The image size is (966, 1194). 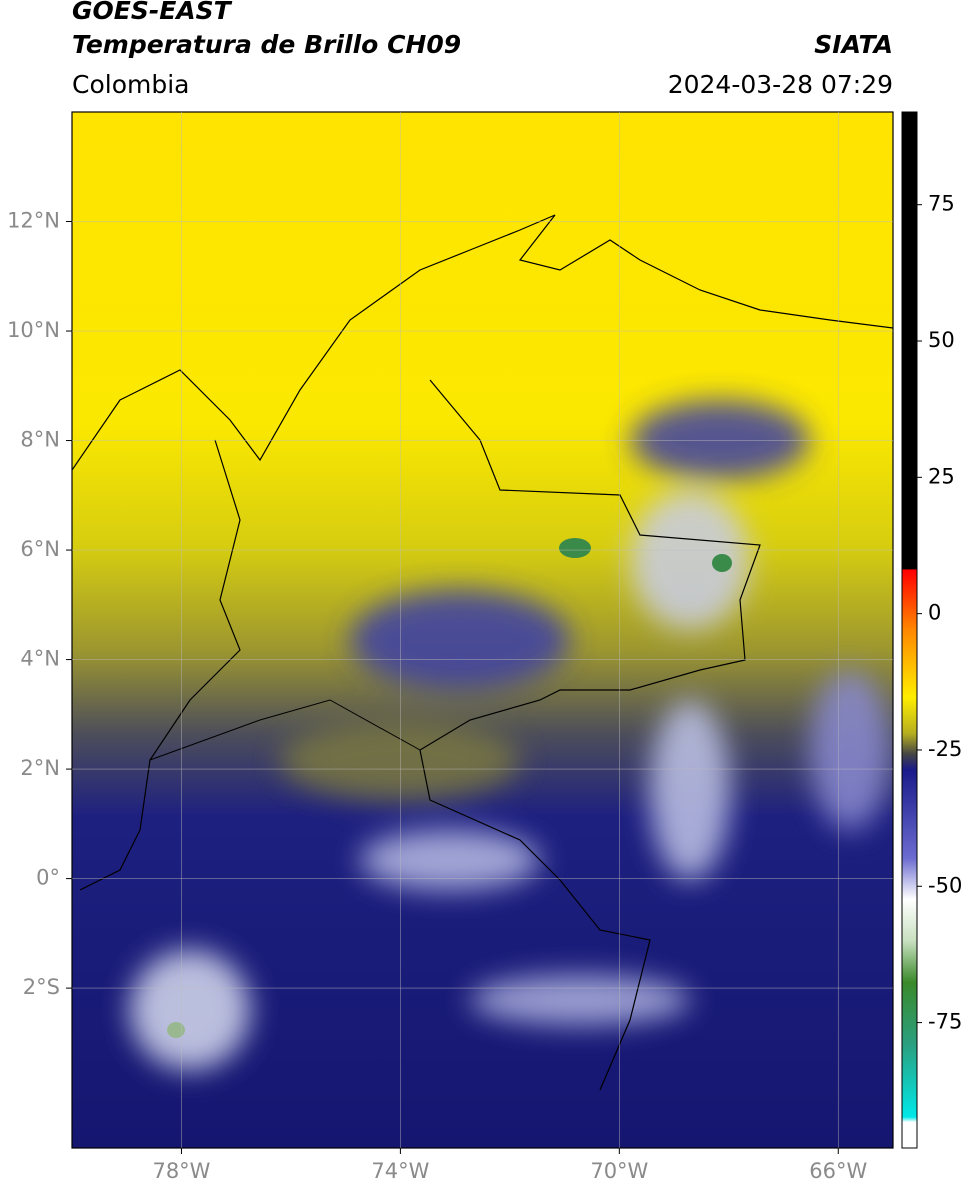 I want to click on y-tick-label: 6°N, so click(x=40, y=549).